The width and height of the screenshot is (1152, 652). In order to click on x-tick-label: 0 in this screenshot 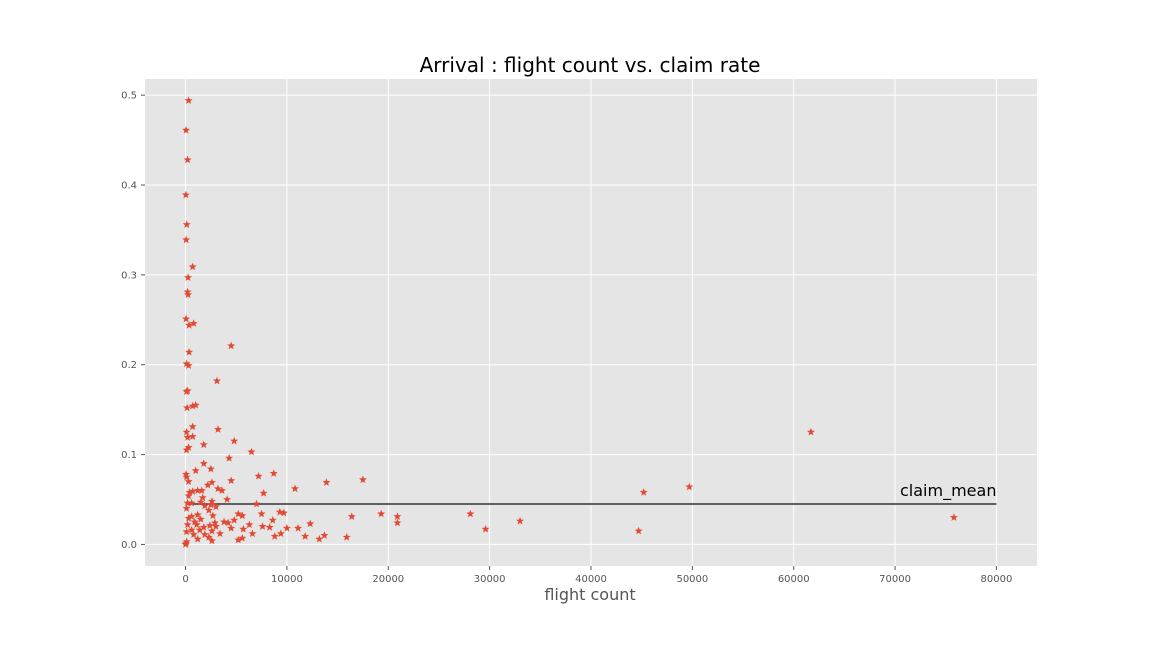, I will do `click(185, 579)`.